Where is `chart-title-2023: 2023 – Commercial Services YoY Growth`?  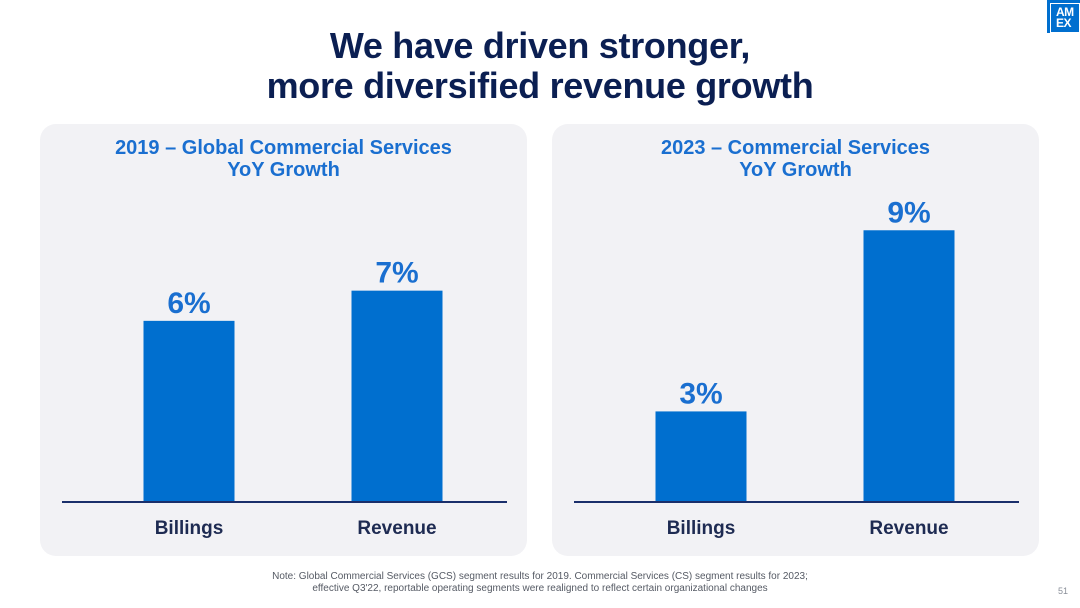 chart-title-2023: 2023 – Commercial Services YoY Growth is located at coordinates (795, 159).